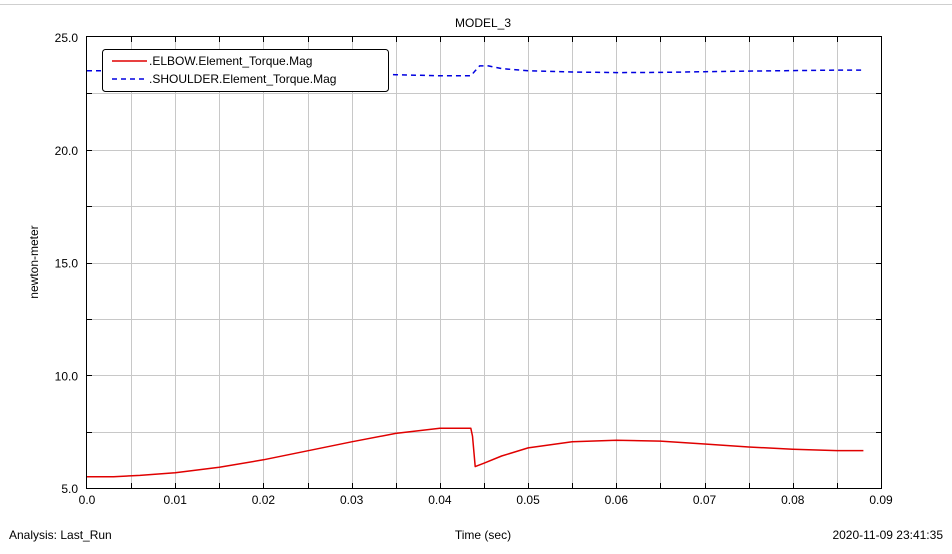  Describe the element at coordinates (475, 71) in the screenshot. I see `series-line-shoulder` at that location.